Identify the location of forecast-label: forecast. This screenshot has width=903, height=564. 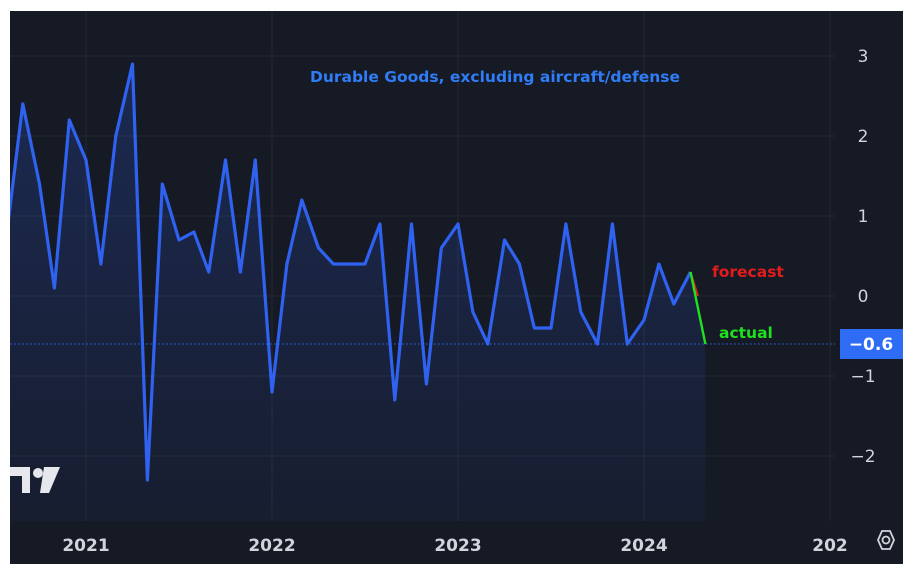
(748, 272).